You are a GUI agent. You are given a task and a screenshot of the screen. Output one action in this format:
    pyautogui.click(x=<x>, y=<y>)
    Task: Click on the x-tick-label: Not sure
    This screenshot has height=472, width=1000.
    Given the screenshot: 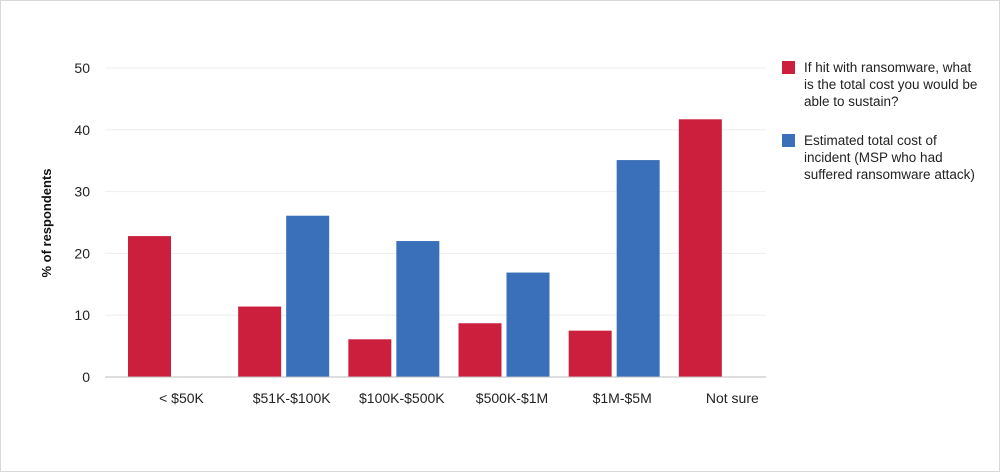 What is the action you would take?
    pyautogui.click(x=732, y=398)
    